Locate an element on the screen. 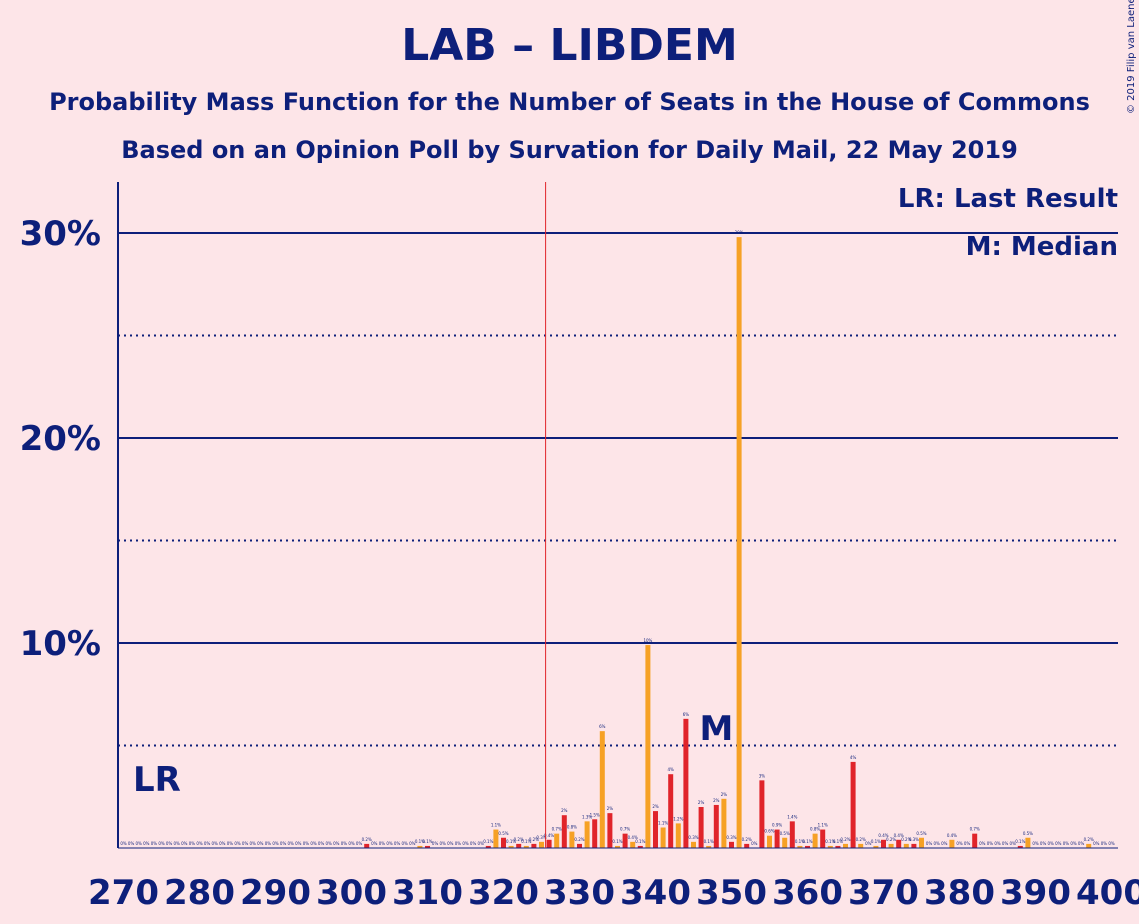 The width and height of the screenshot is (1139, 924). x-tick-label: 370 is located at coordinates (883, 893).